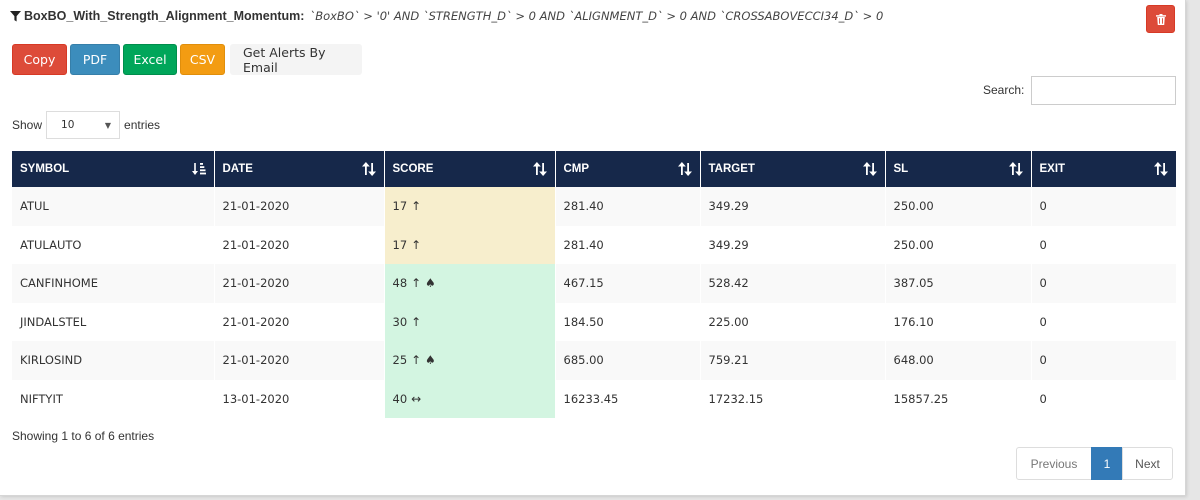 This screenshot has height=500, width=1200. Describe the element at coordinates (793, 283) in the screenshot. I see `cell-target: 528.42` at that location.